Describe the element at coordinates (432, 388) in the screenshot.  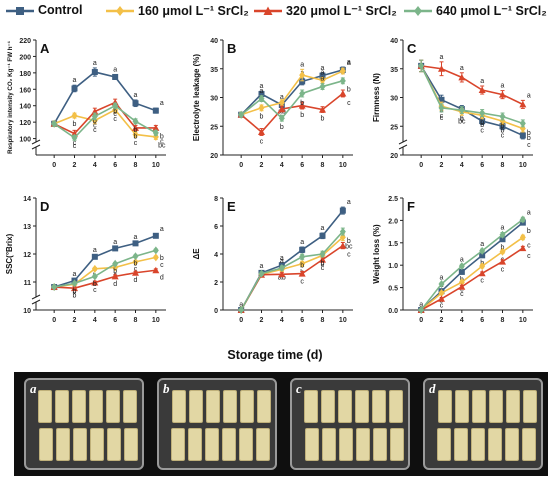
I see `tray-label-d: d` at that location.